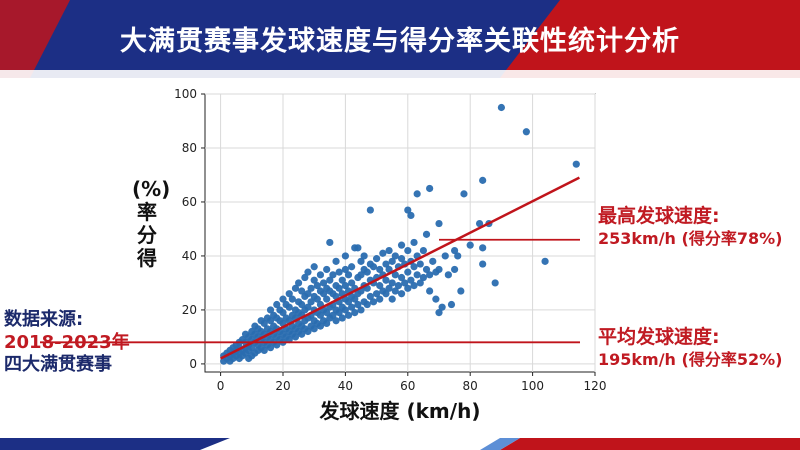 The width and height of the screenshot is (800, 450). Describe the element at coordinates (151, 189) in the screenshot. I see `y-axis-label-part: (%)` at that location.